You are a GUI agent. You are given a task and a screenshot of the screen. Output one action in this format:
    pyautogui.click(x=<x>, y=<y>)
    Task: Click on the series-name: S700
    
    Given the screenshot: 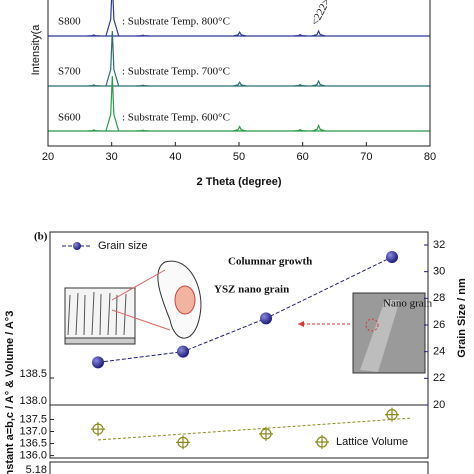 What is the action you would take?
    pyautogui.click(x=69, y=72)
    